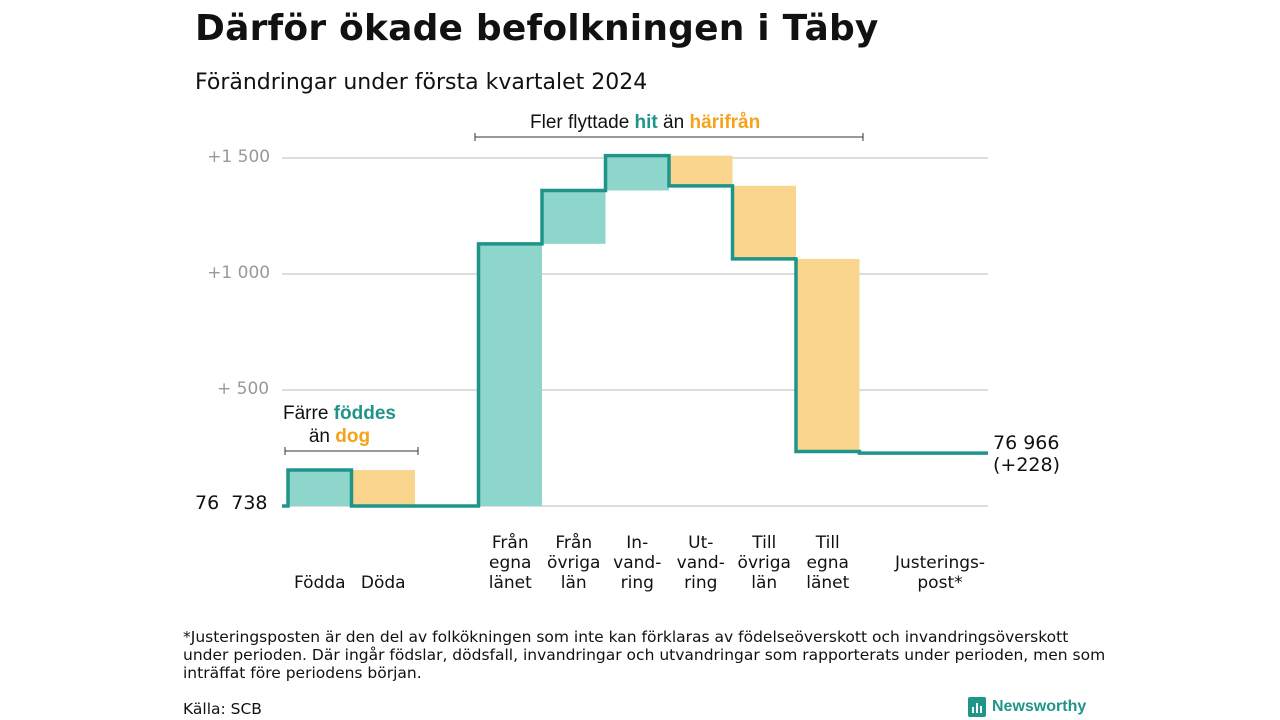 This screenshot has height=720, width=1280. I want to click on category-label-line: post*, so click(940, 583).